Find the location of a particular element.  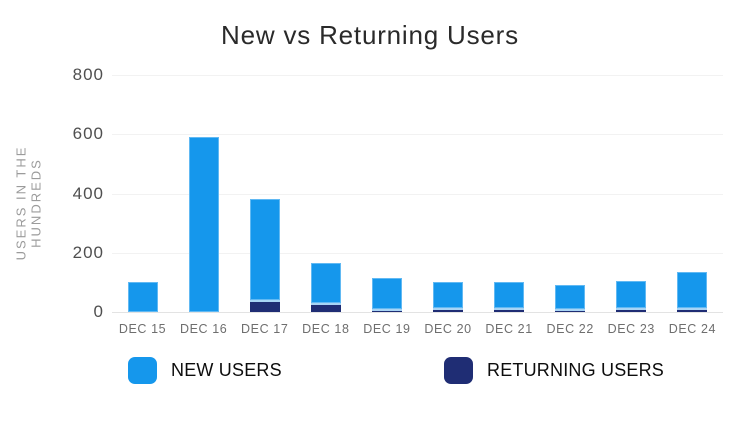

y-axis-ticks: 800 600 400 200 0 is located at coordinates (52, 193).